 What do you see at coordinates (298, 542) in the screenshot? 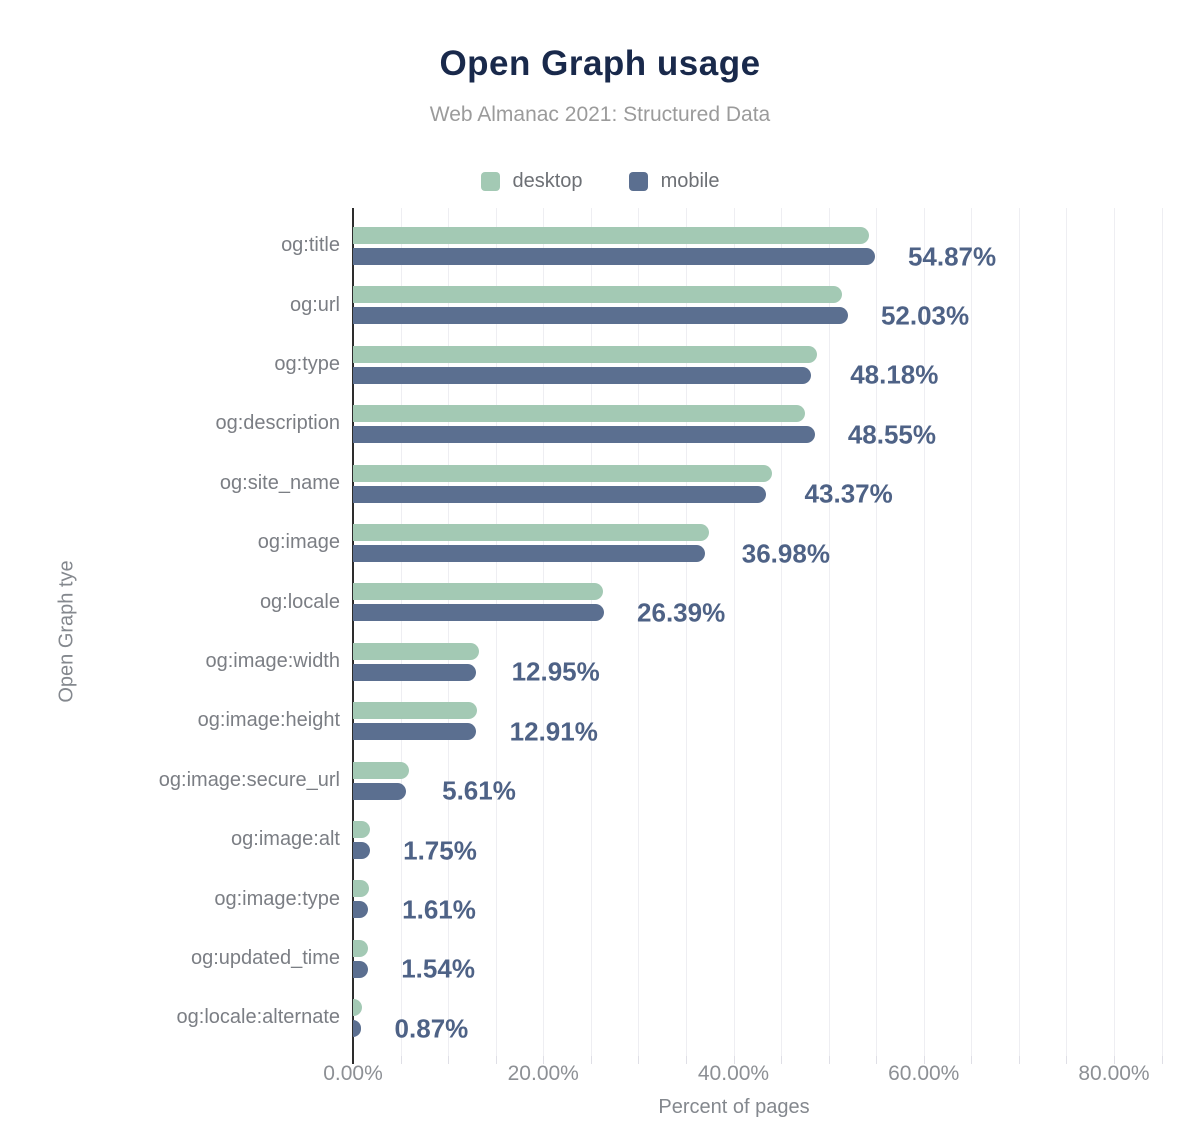
I see `category-label: og:image` at bounding box center [298, 542].